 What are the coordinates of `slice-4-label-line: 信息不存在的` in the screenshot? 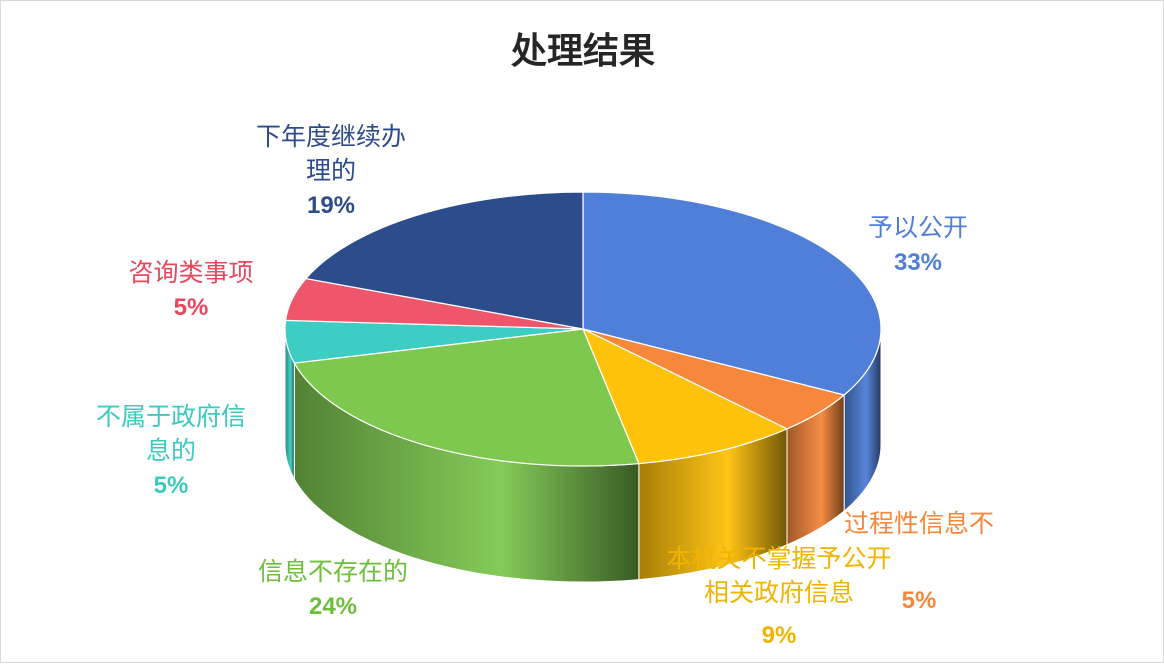 It's located at (333, 571).